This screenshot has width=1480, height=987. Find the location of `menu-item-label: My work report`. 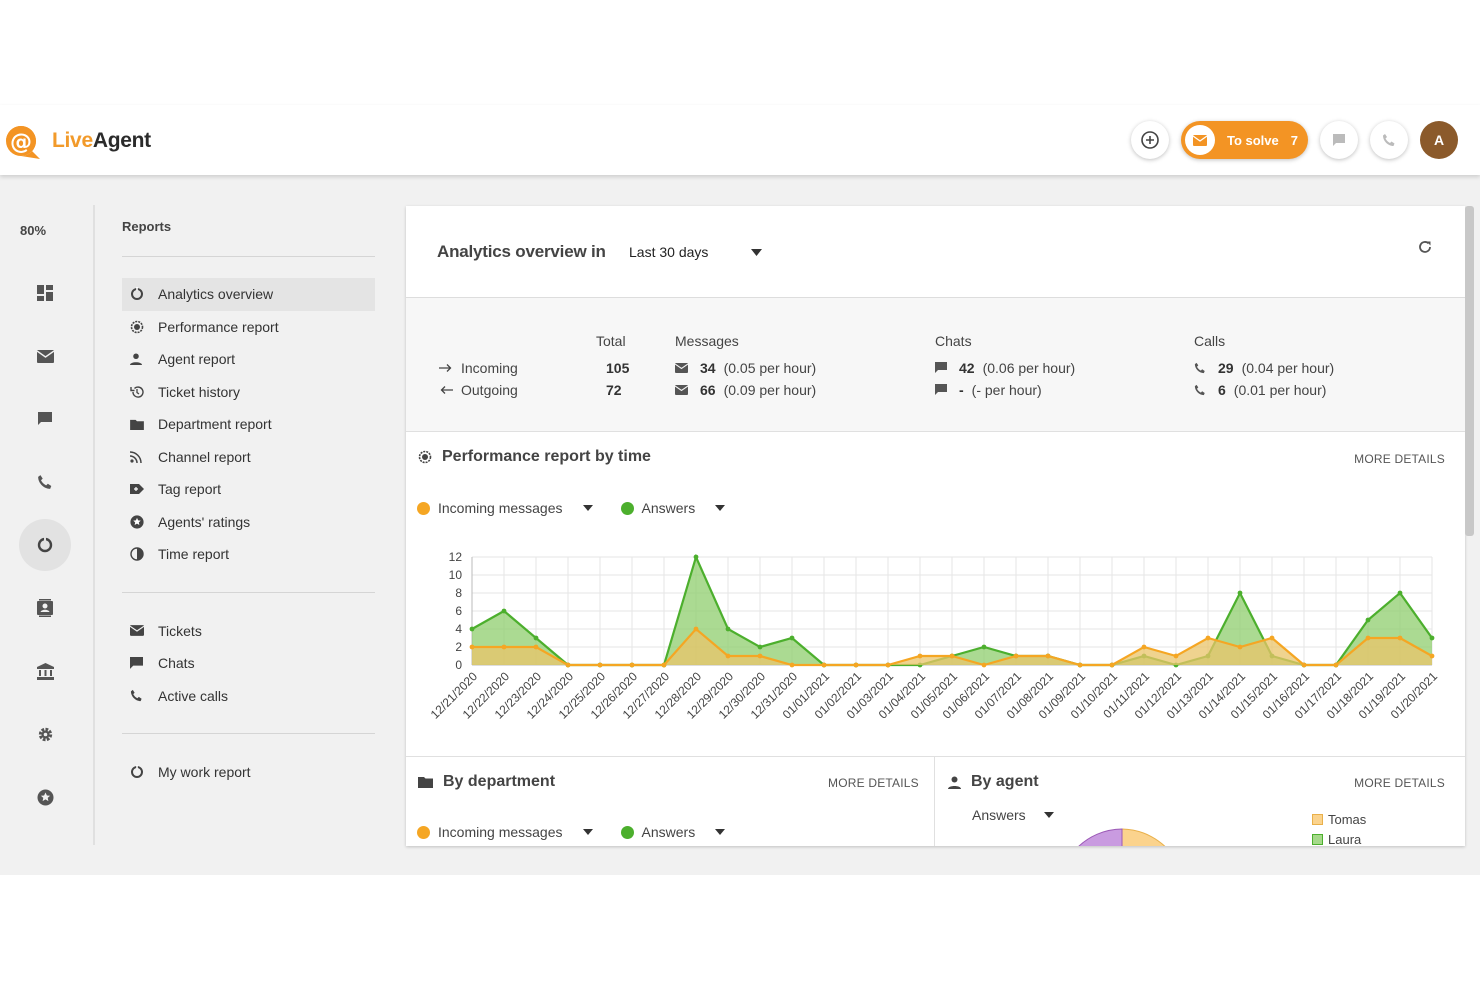

menu-item-label: My work report is located at coordinates (204, 772).